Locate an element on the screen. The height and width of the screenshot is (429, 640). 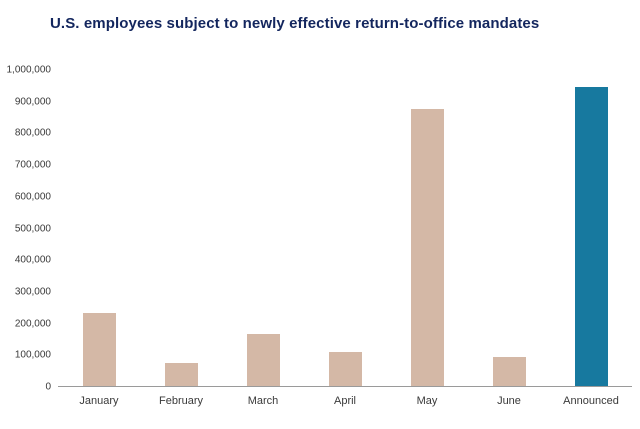
y-axis-tick-label: 900,000 is located at coordinates (32, 102).